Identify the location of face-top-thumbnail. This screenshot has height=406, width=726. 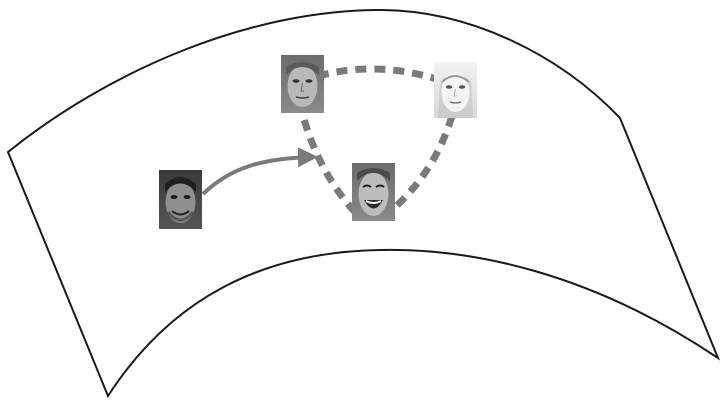
(302, 84).